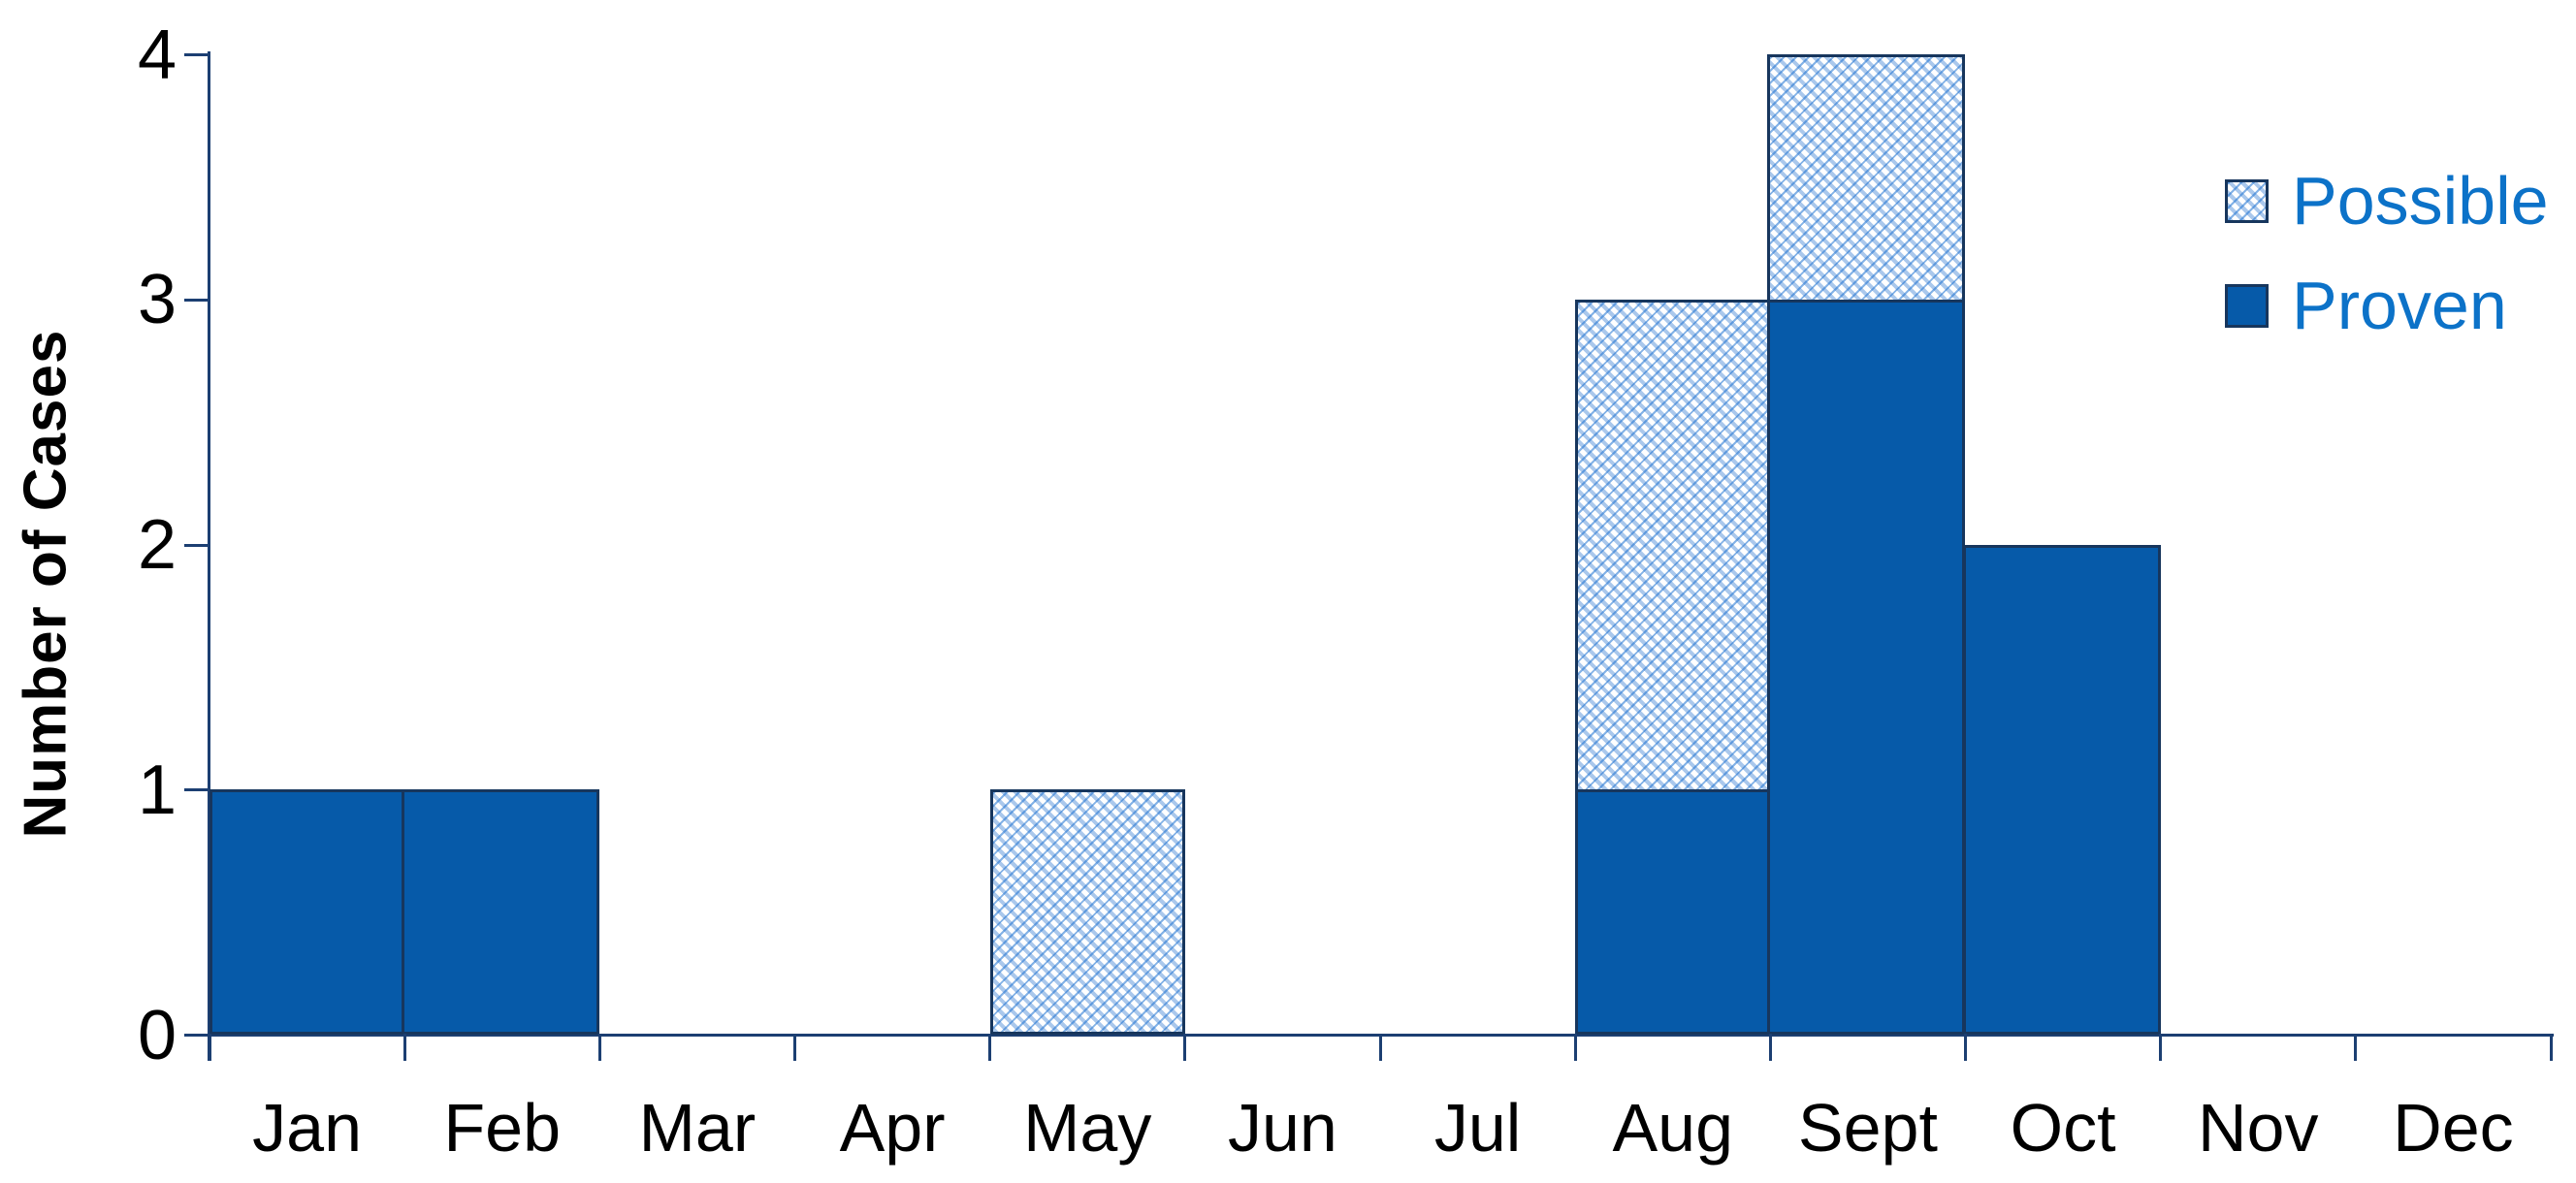 Image resolution: width=2576 pixels, height=1183 pixels. What do you see at coordinates (1673, 1128) in the screenshot?
I see `x-tick-label-aug: Aug` at bounding box center [1673, 1128].